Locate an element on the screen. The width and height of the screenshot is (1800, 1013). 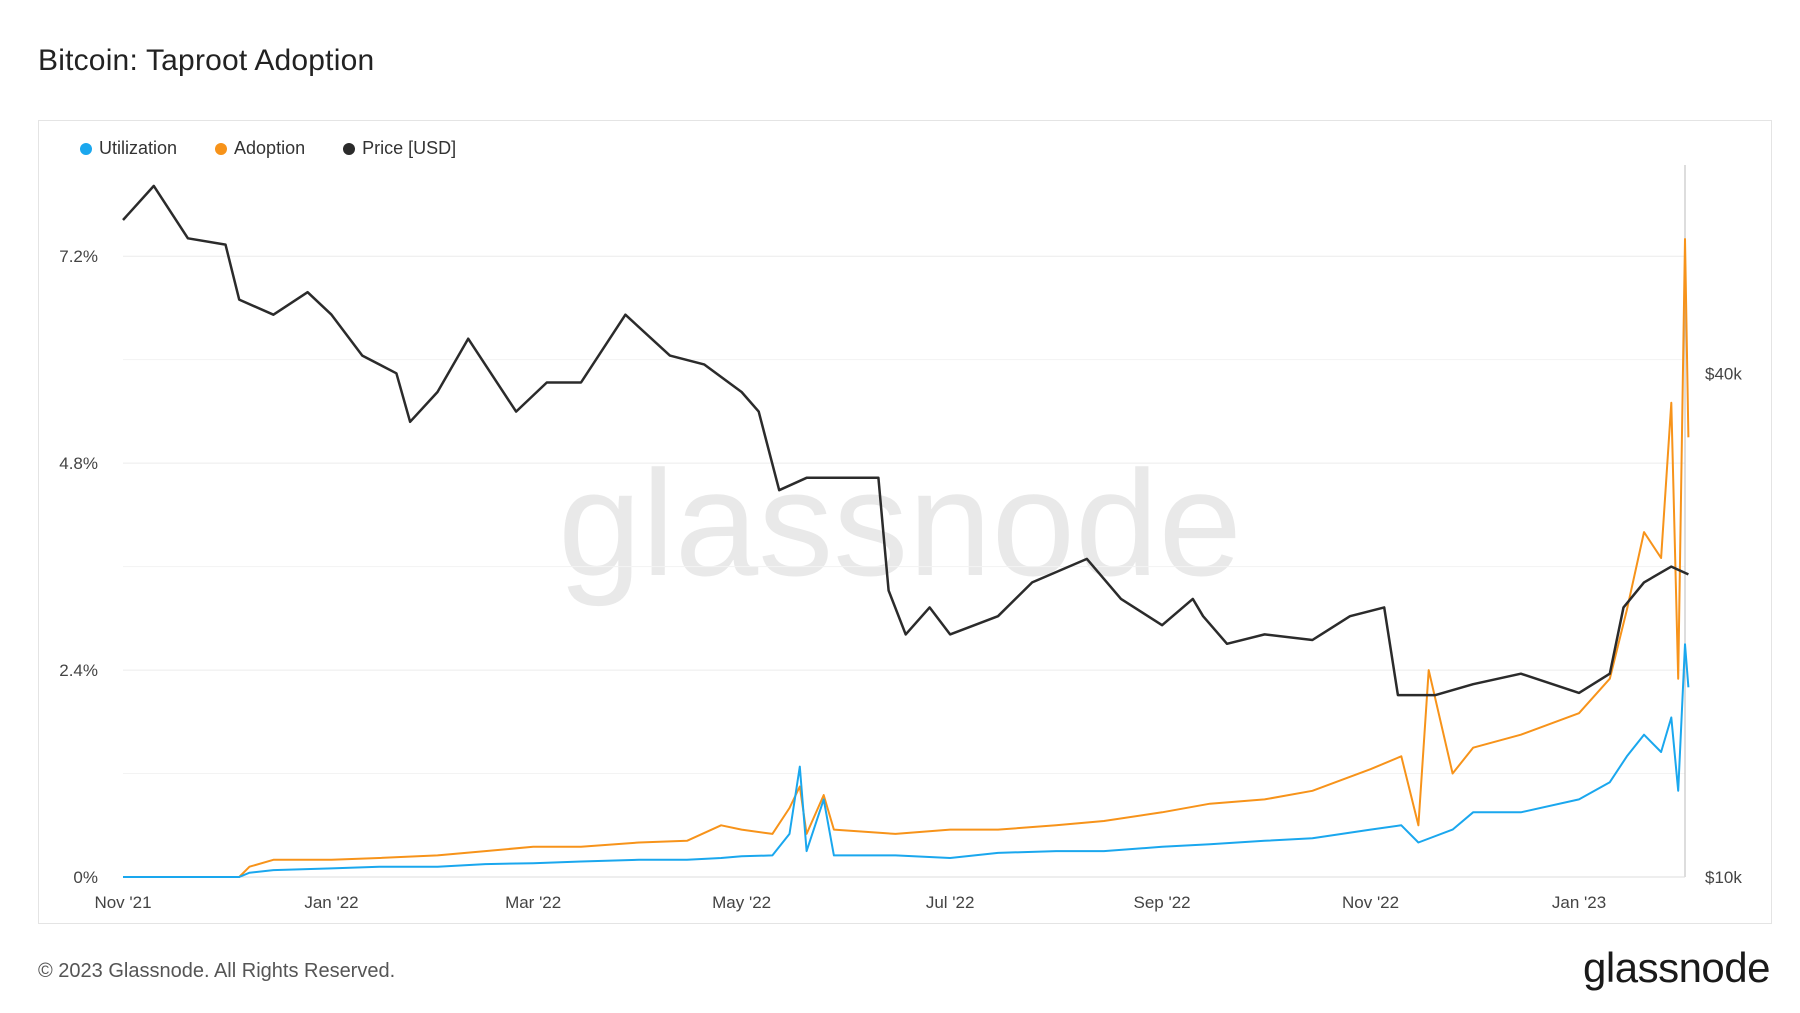
x-tick-label: Sep '22 is located at coordinates (1161, 902).